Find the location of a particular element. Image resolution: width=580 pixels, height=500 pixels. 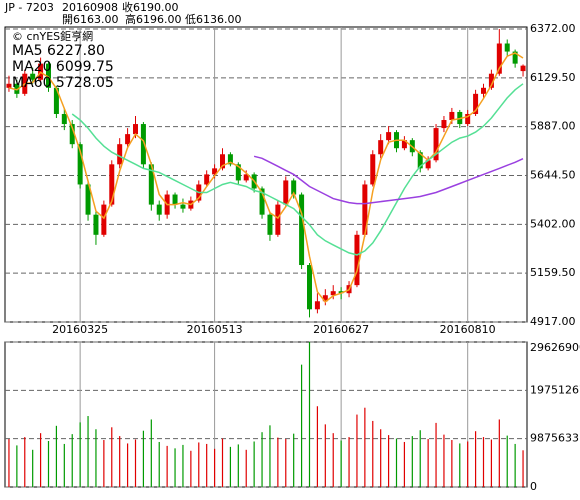

x-tick-label: 20160325 is located at coordinates (80, 329).